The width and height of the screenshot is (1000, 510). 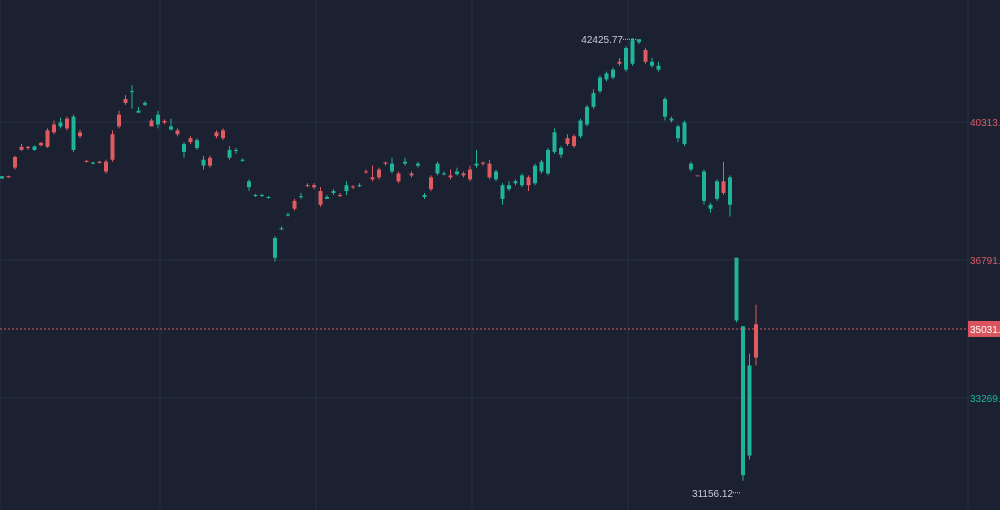 I want to click on high-label: 42425.77, so click(x=602, y=40).